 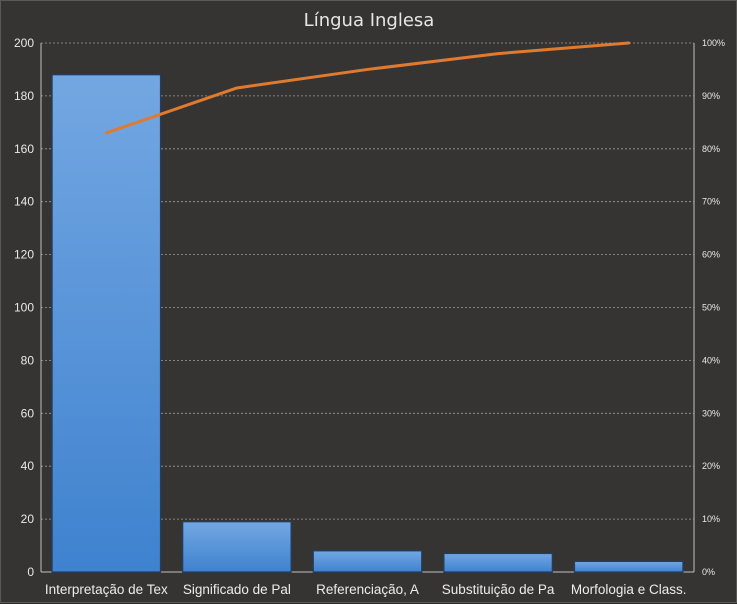 What do you see at coordinates (711, 96) in the screenshot?
I see `y2-tick-label: 90%` at bounding box center [711, 96].